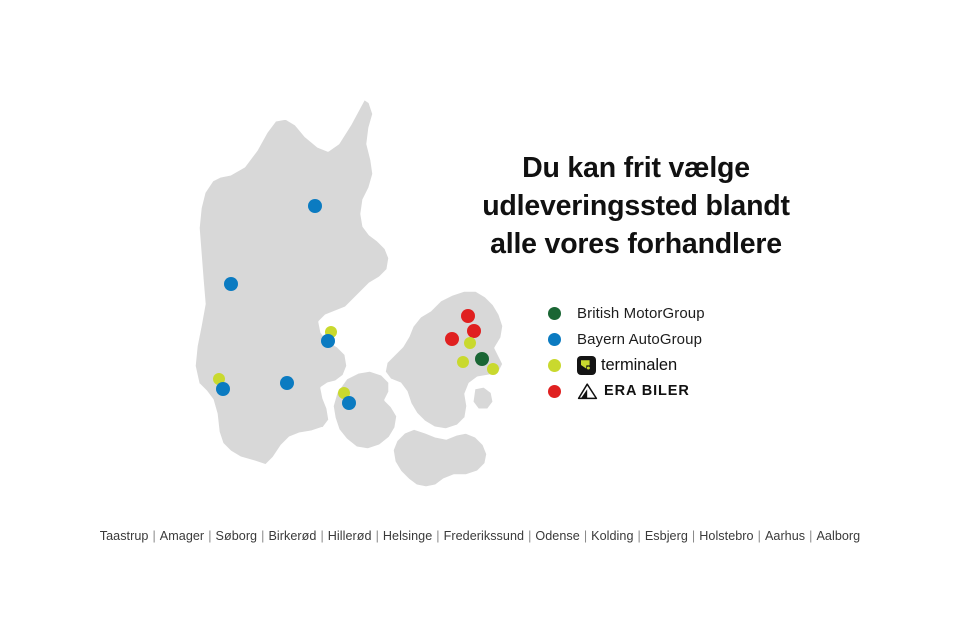 Image resolution: width=960 pixels, height=640 pixels. Describe the element at coordinates (587, 391) in the screenshot. I see `era-triangle-icon` at that location.